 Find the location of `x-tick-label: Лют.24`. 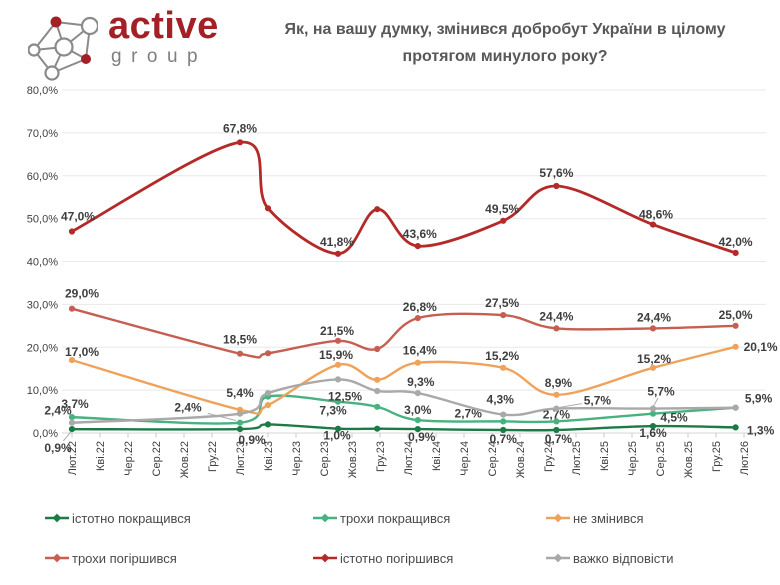

x-tick-label: Лют.24 is located at coordinates (409, 458).